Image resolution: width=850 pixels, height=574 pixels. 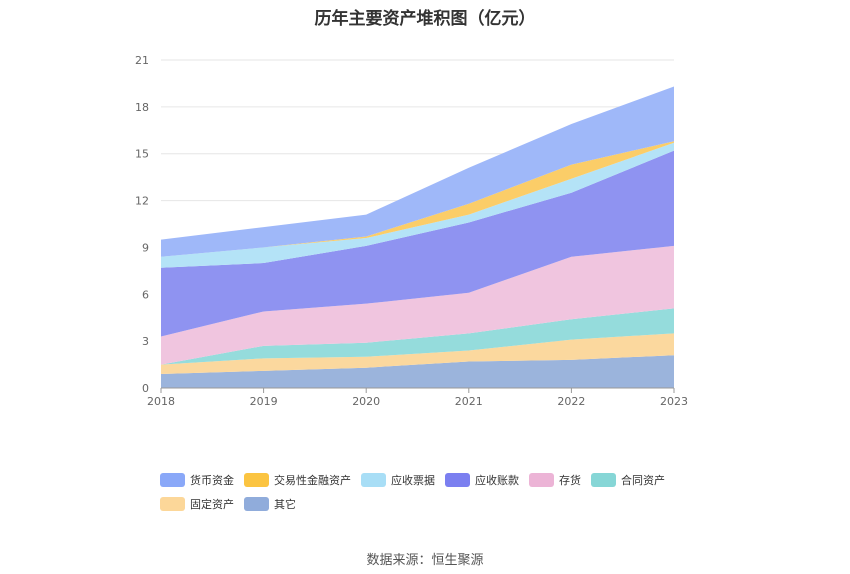 I want to click on chart-title: 历年主要资产堆积图（亿元）, so click(x=425, y=19).